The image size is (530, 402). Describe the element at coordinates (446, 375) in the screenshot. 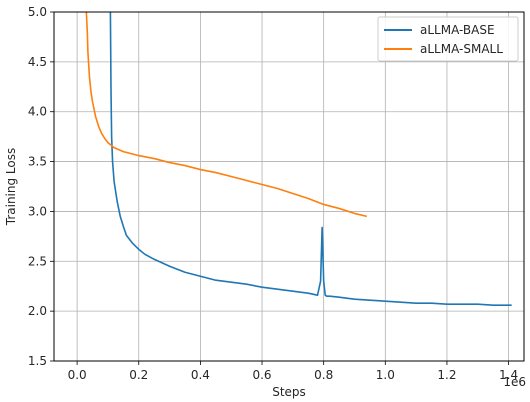

I see `x-tick-label: 1.2` at that location.